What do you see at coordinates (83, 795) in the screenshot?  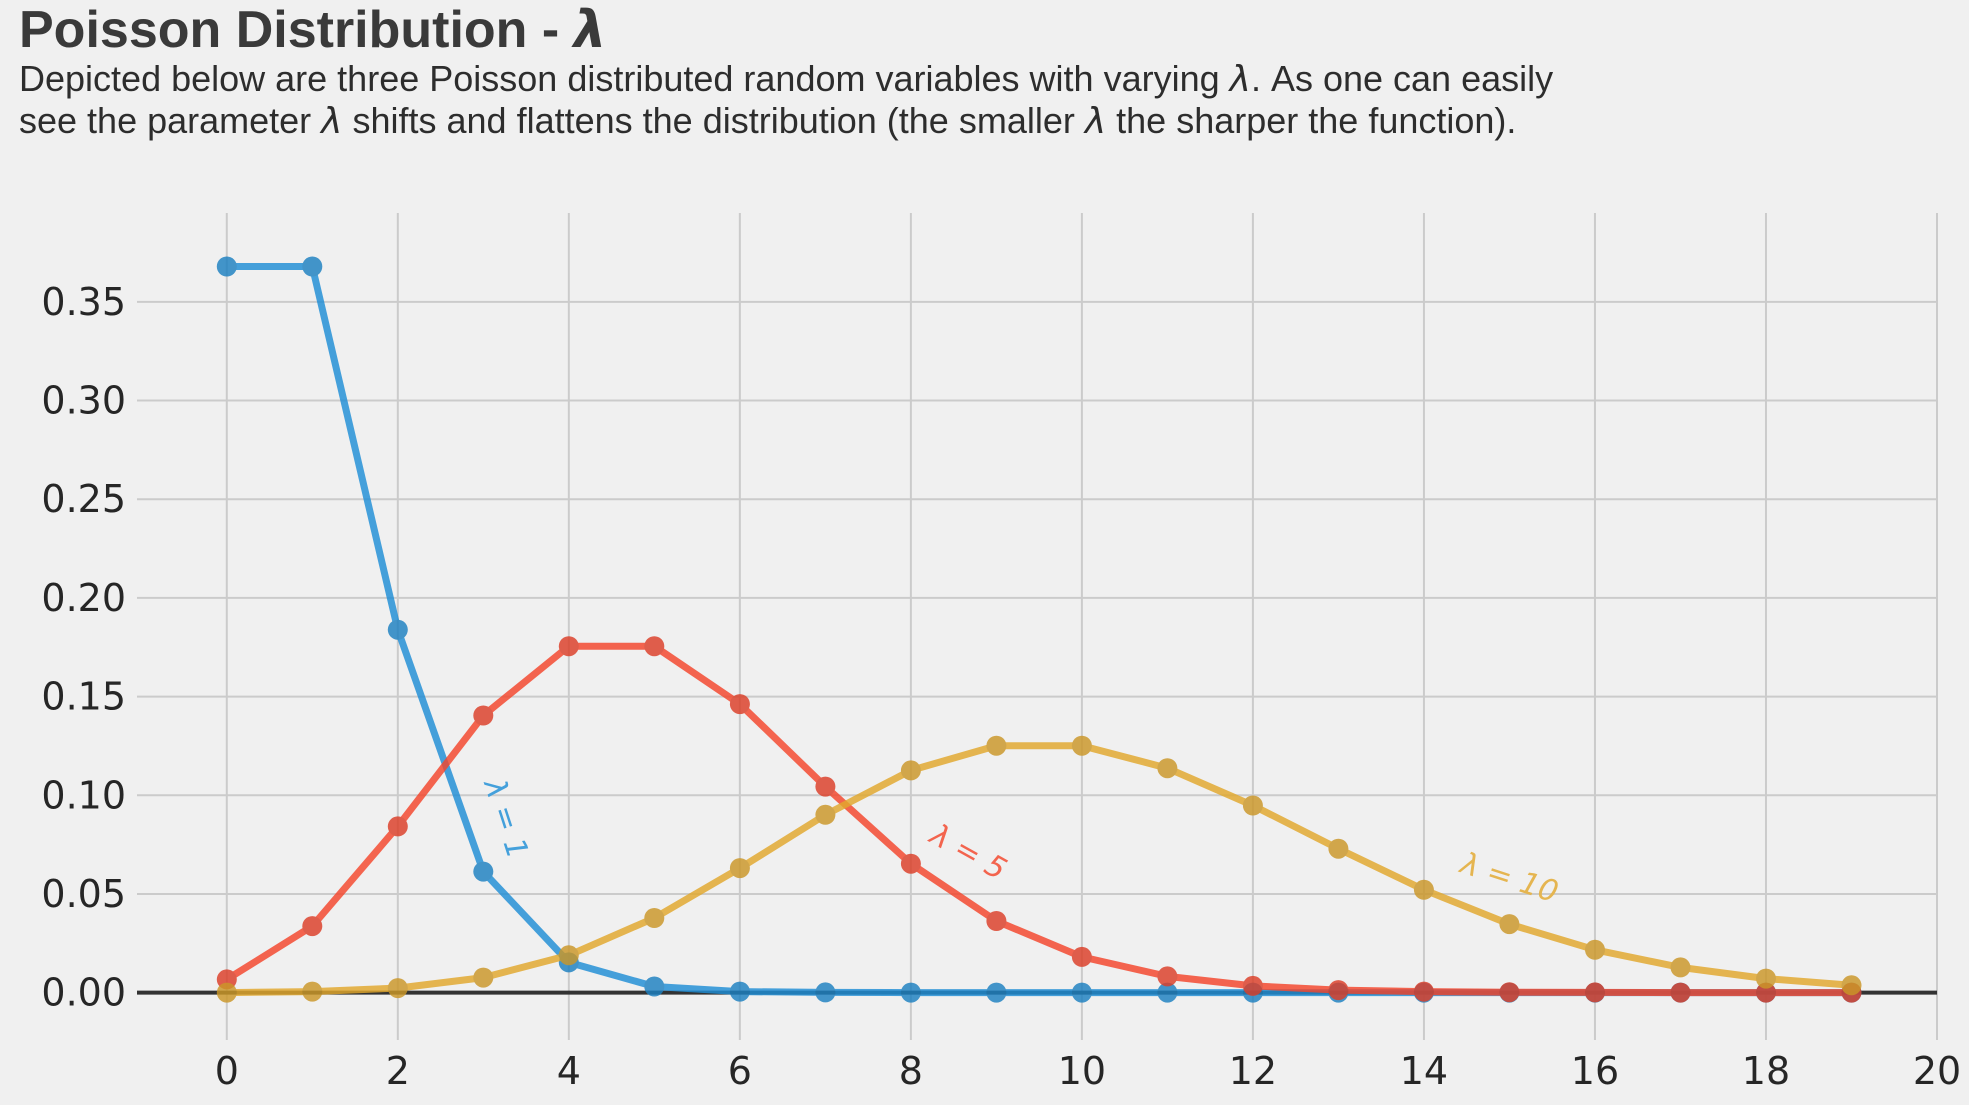 I see `y-tick-label: 0.10` at bounding box center [83, 795].